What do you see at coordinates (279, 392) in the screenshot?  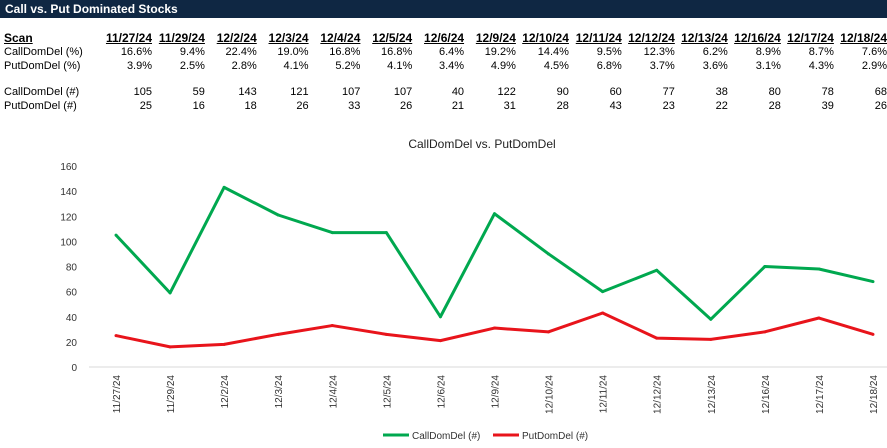 I see `x-tick-label: 12/3/24` at bounding box center [279, 392].